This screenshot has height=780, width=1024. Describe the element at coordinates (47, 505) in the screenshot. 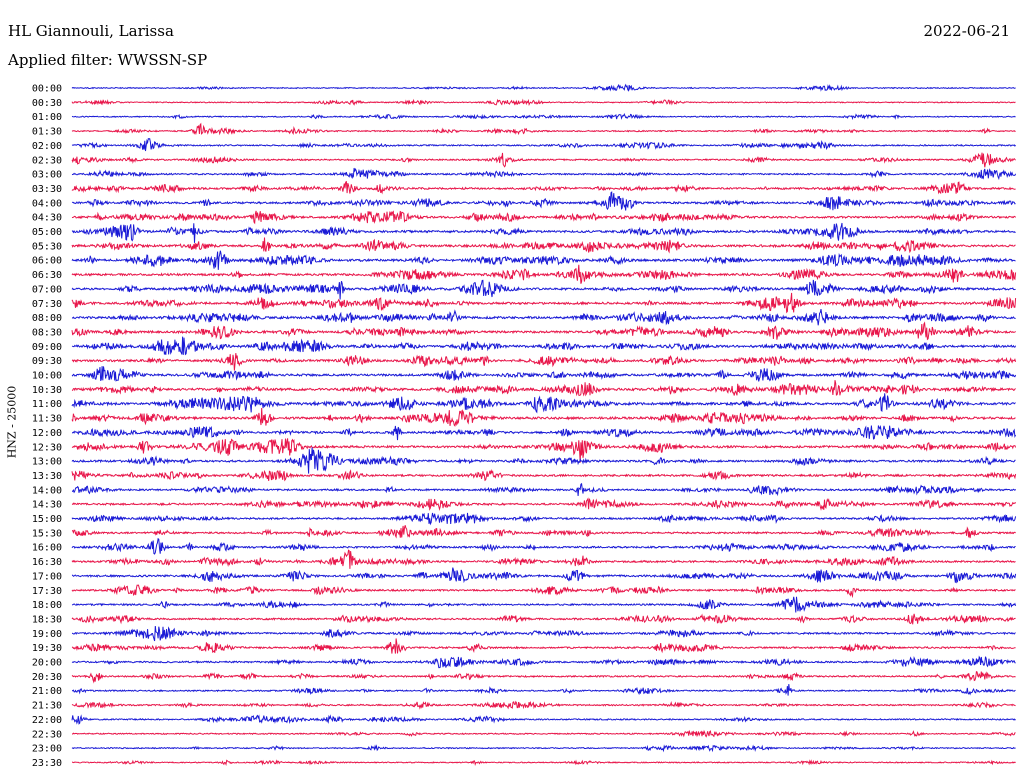

I see `row-time-label: 14:30` at that location.